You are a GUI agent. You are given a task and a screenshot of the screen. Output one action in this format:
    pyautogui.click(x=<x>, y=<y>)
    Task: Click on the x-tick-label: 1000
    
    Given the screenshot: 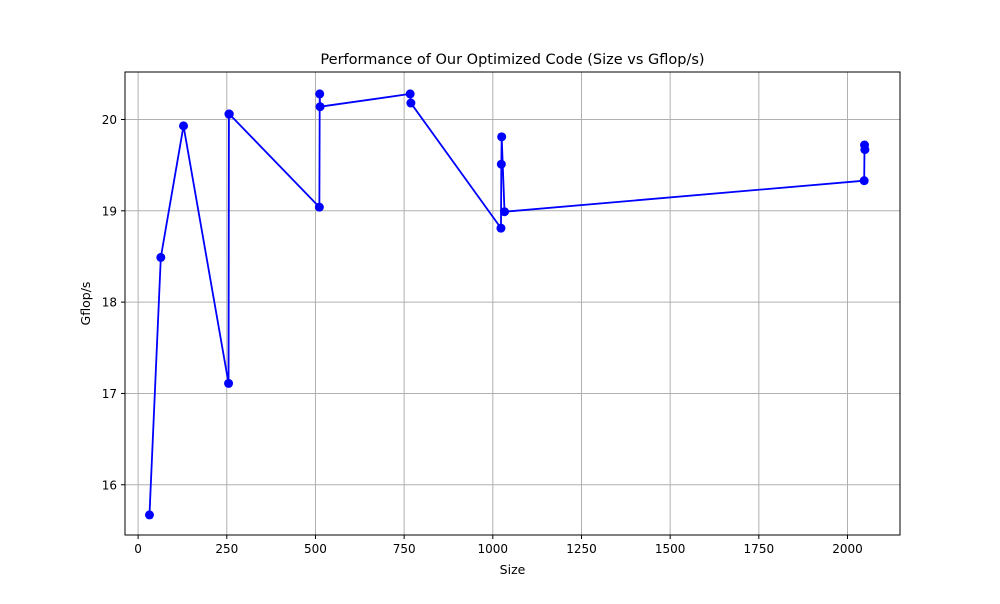 What is the action you would take?
    pyautogui.click(x=493, y=549)
    